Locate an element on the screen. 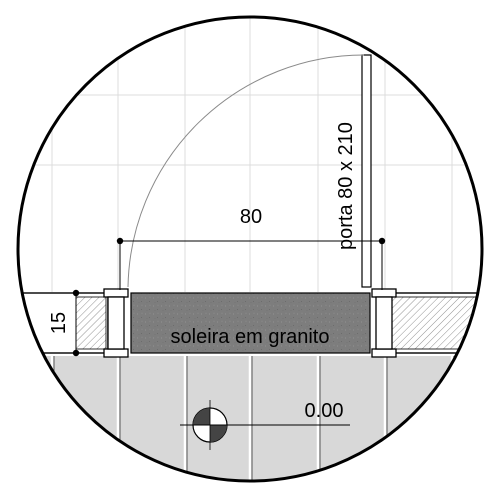 The height and width of the screenshot is (498, 501). width-dimension is located at coordinates (251, 265).